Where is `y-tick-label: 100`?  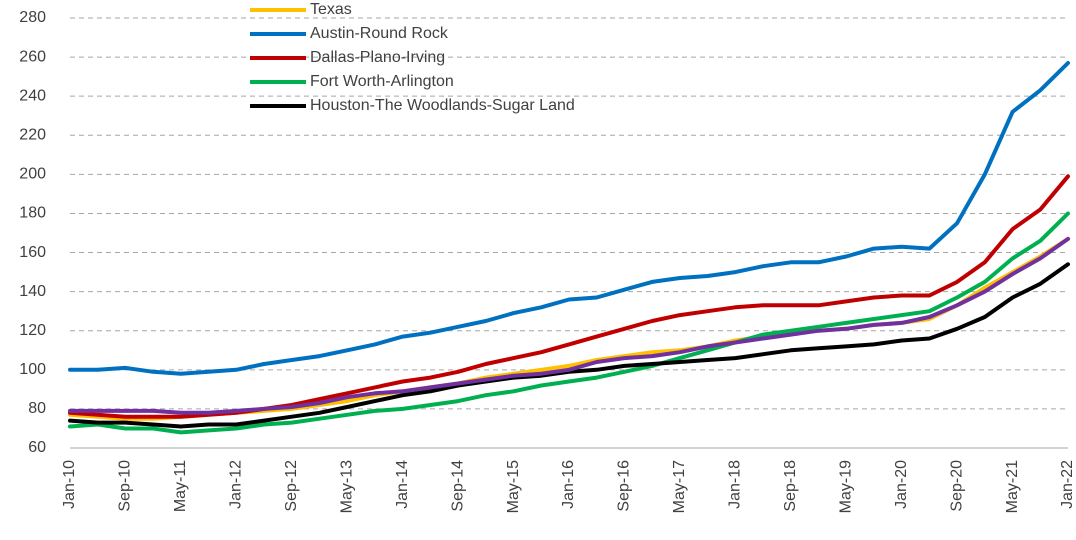 y-tick-label: 100 is located at coordinates (32, 369).